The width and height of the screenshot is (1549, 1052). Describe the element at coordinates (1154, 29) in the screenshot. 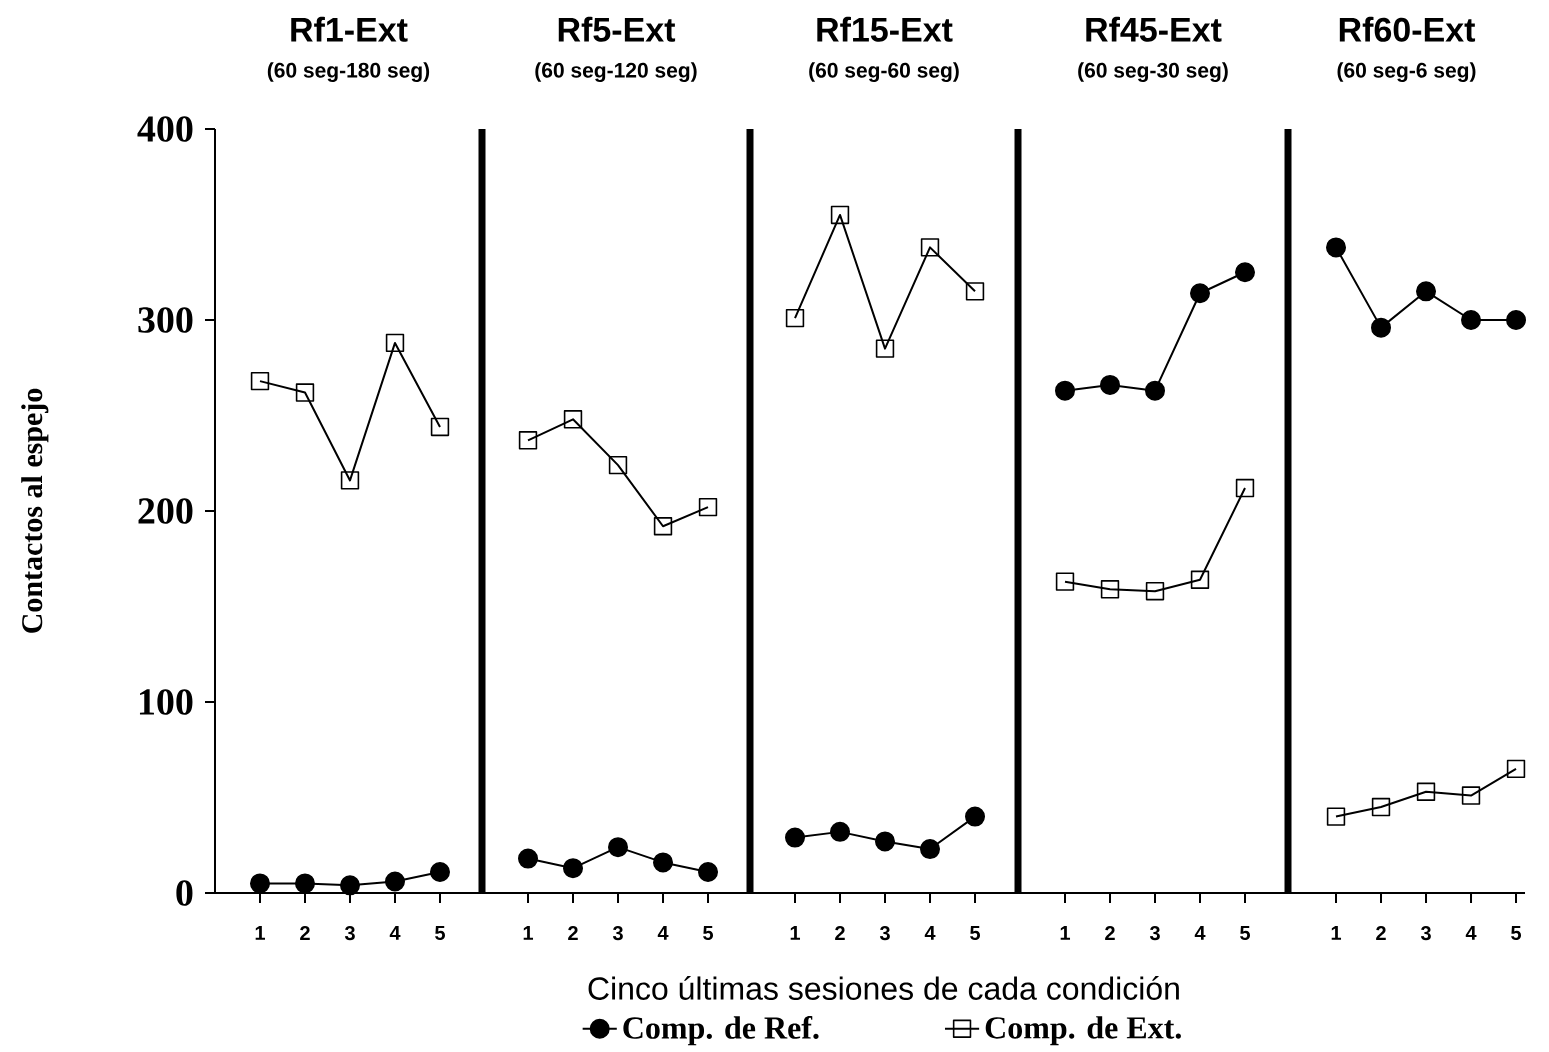

I see `chart-title: Rf45-Ext` at that location.